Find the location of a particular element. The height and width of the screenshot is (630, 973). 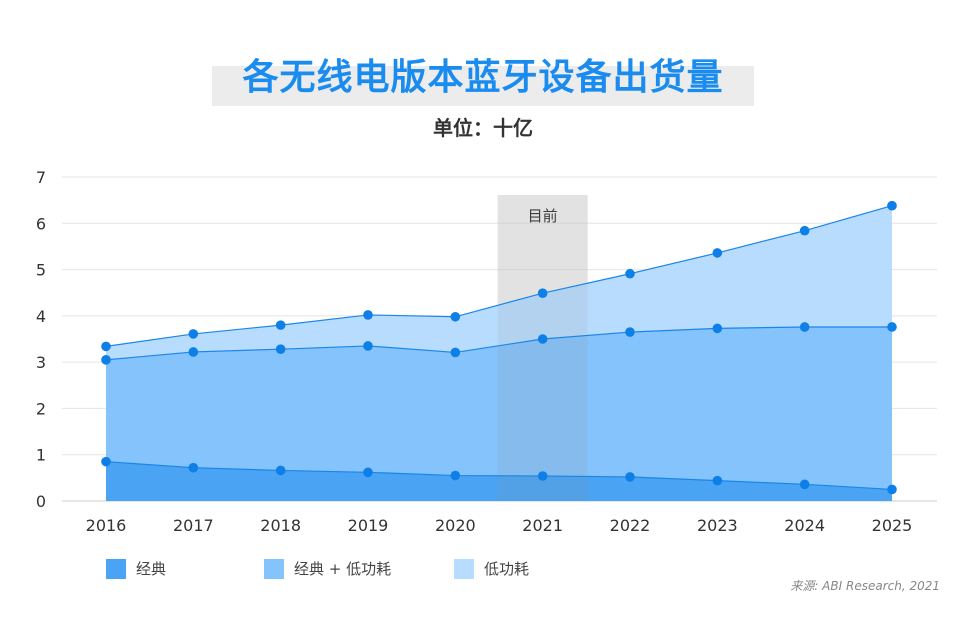

data-point-classic-2024 is located at coordinates (804, 484).